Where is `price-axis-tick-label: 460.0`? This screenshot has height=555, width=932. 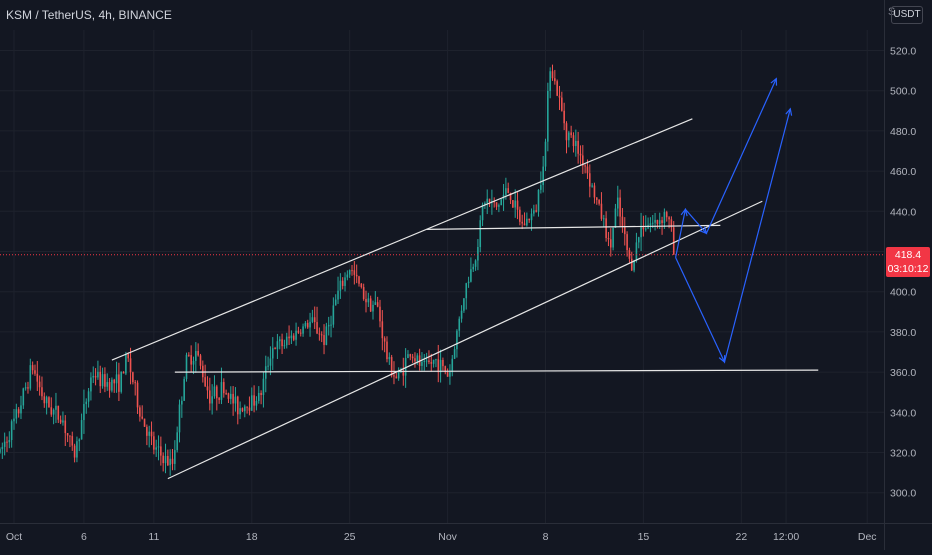 price-axis-tick-label: 460.0 is located at coordinates (903, 172).